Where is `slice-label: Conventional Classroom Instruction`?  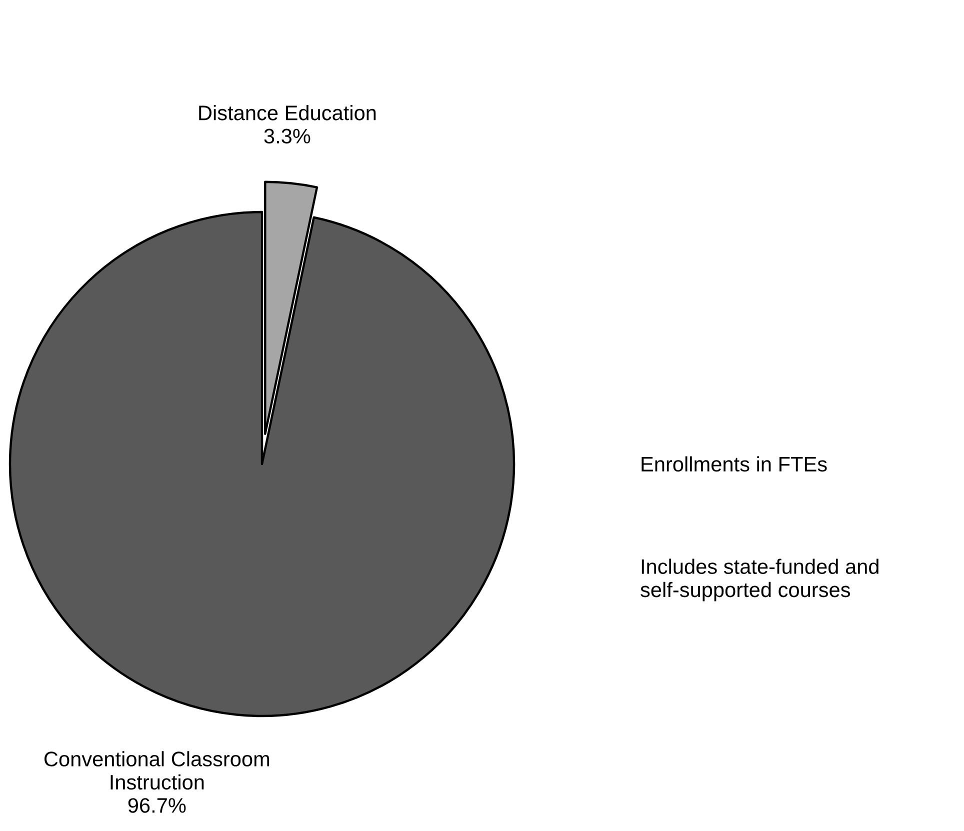 slice-label: Conventional Classroom Instruction is located at coordinates (157, 770).